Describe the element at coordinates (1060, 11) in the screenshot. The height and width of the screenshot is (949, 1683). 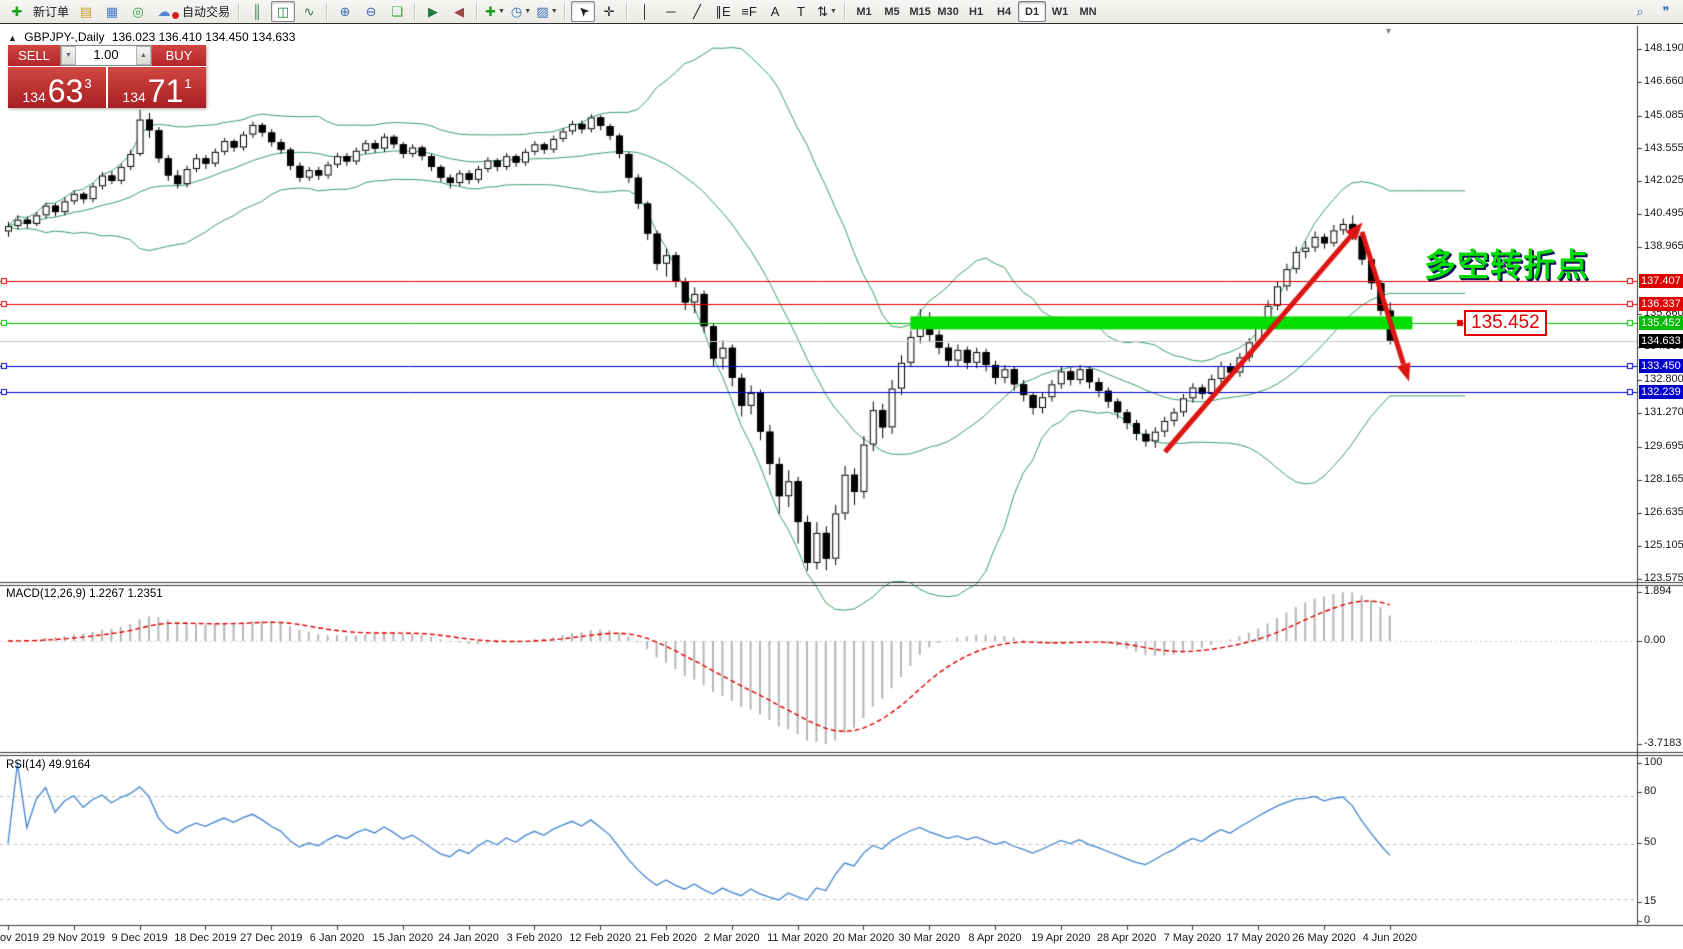
I see `timeframe-button-w1: W1` at that location.